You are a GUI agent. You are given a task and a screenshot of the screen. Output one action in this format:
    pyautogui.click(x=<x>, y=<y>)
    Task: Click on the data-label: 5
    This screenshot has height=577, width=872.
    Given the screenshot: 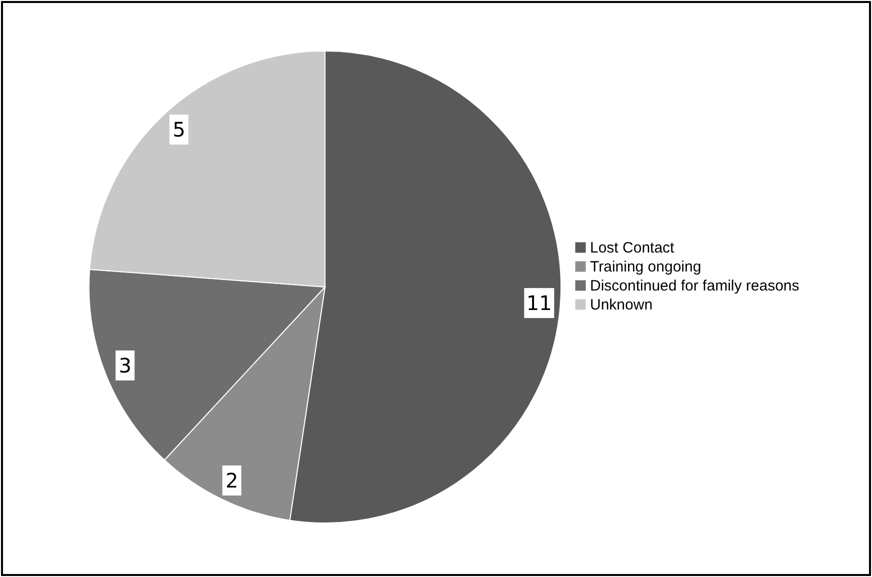 What is the action you would take?
    pyautogui.click(x=179, y=130)
    